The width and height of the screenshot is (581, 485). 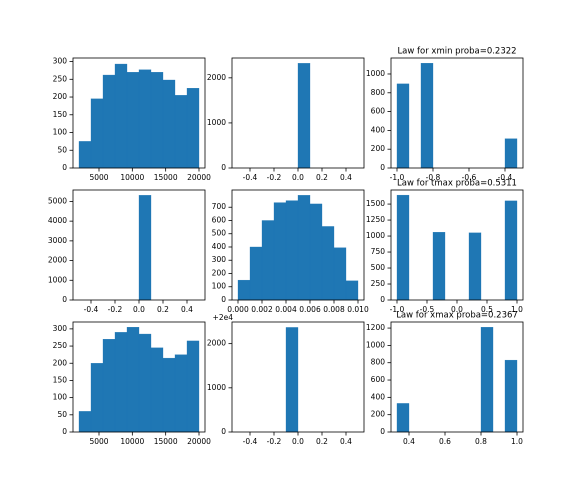 I want to click on x-tick-label: -0.8, so click(x=433, y=177).